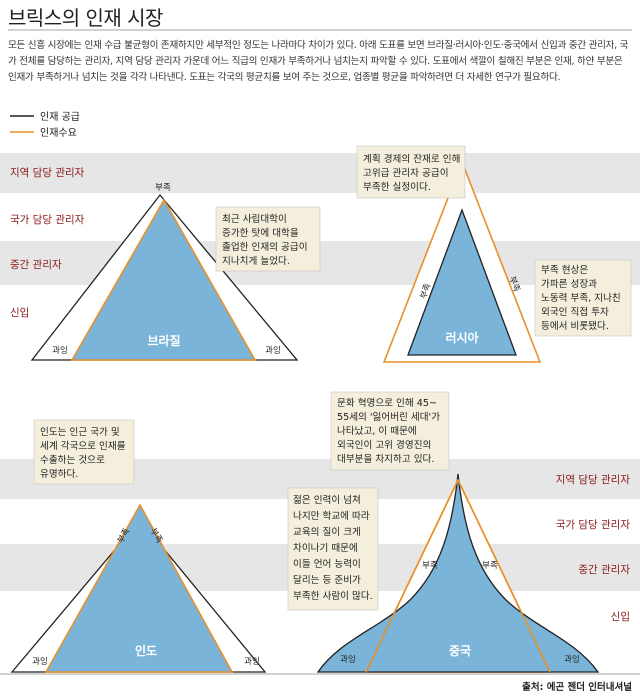 The height and width of the screenshot is (697, 640). What do you see at coordinates (604, 570) in the screenshot?
I see `level-middle-bottom: 중간 관리자` at bounding box center [604, 570].